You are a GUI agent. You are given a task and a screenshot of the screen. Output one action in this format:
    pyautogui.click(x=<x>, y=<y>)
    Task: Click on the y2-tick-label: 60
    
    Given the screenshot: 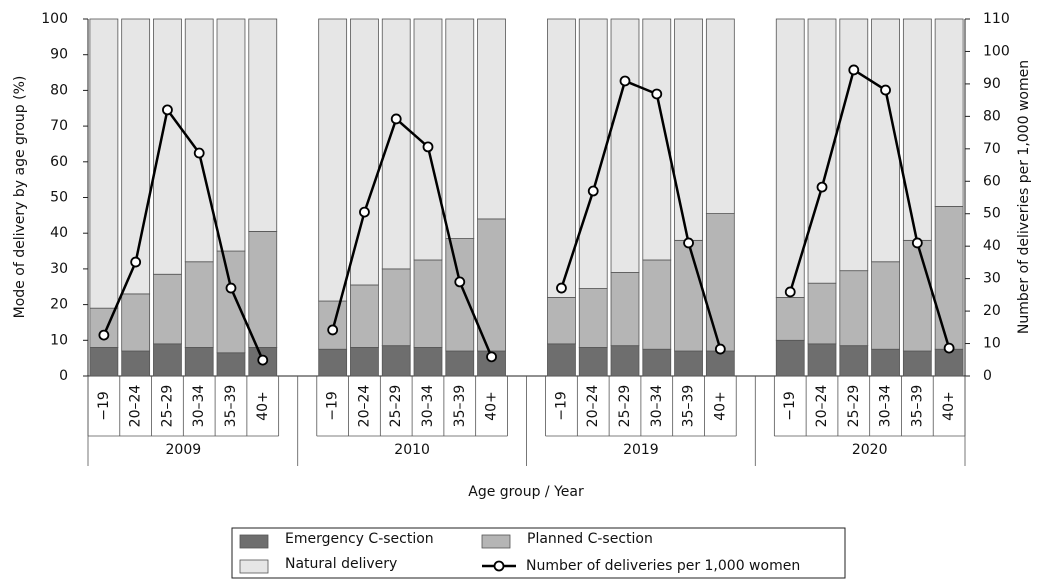 What is the action you would take?
    pyautogui.click(x=992, y=181)
    